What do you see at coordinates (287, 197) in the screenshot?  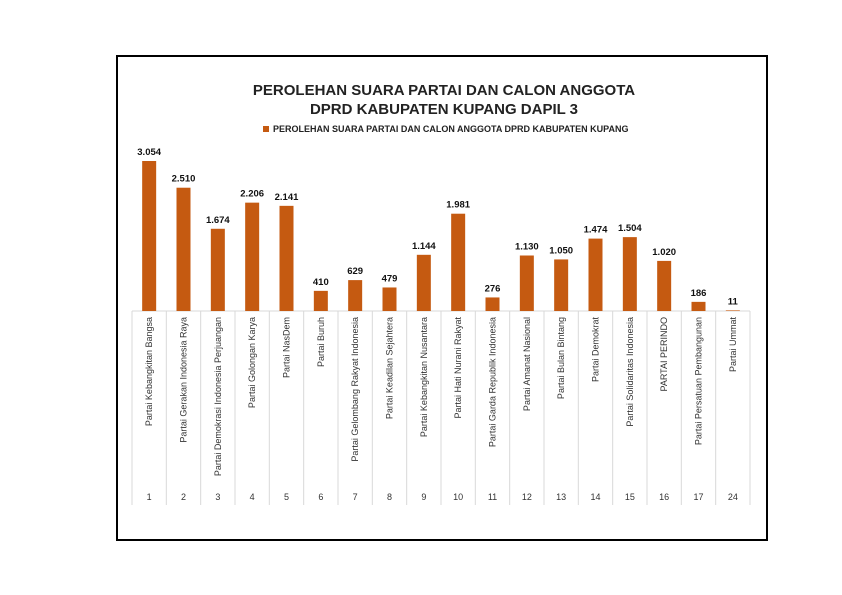 I see `data-label: 2.141` at bounding box center [287, 197].